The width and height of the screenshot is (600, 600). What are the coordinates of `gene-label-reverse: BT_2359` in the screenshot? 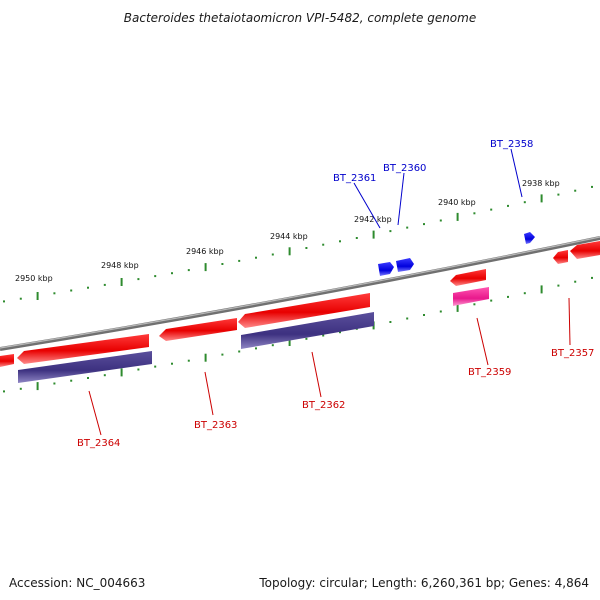 It's located at (489, 372).